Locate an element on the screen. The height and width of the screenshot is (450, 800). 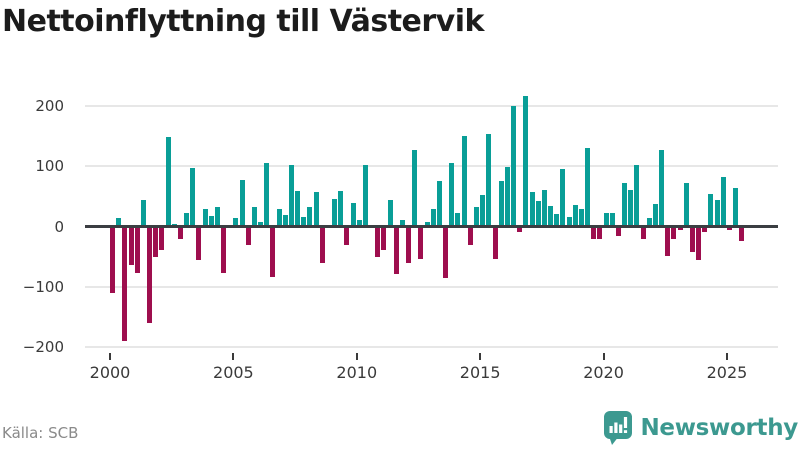
bar-2003Q4 is located at coordinates (205, 217).